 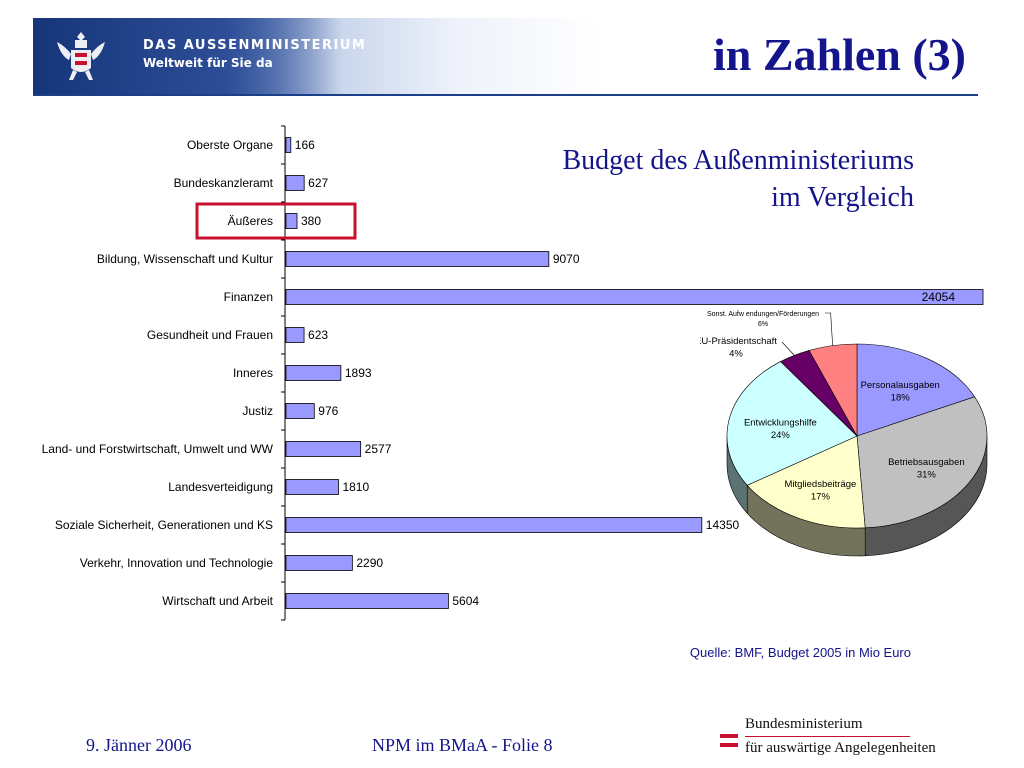 What do you see at coordinates (305, 145) in the screenshot?
I see `value-label: 166` at bounding box center [305, 145].